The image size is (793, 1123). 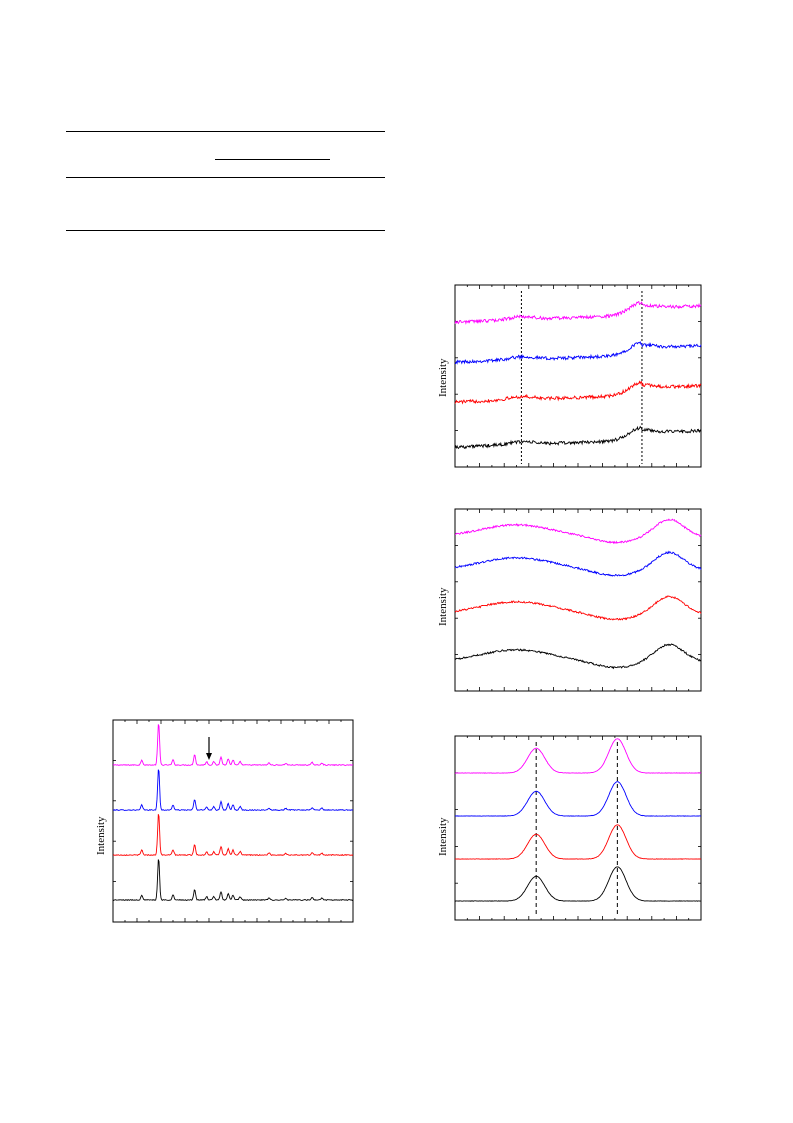 I want to click on chart-panel-right-bottom: Intensity, so click(x=572, y=828).